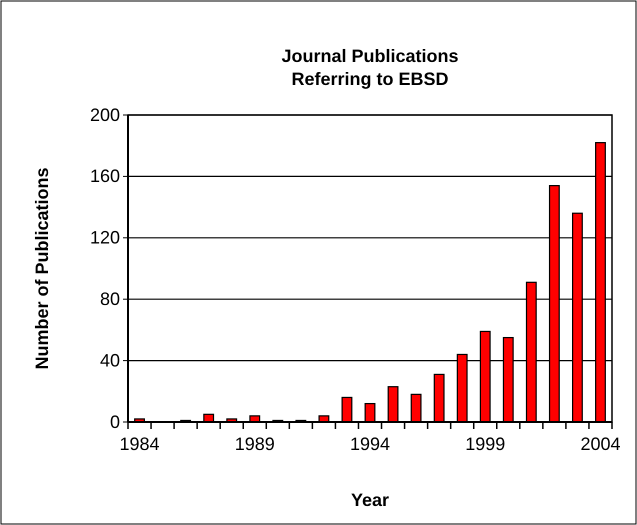 The image size is (637, 525). I want to click on y-tick-label: 160, so click(105, 176).